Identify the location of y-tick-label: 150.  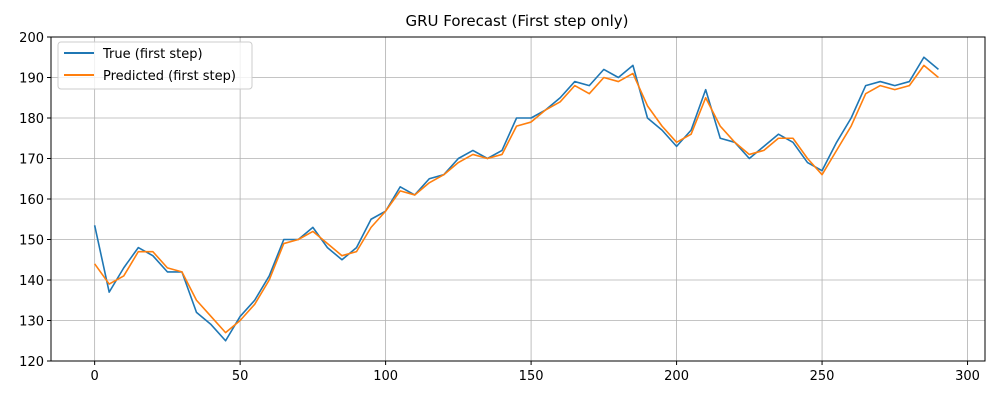
(31, 241).